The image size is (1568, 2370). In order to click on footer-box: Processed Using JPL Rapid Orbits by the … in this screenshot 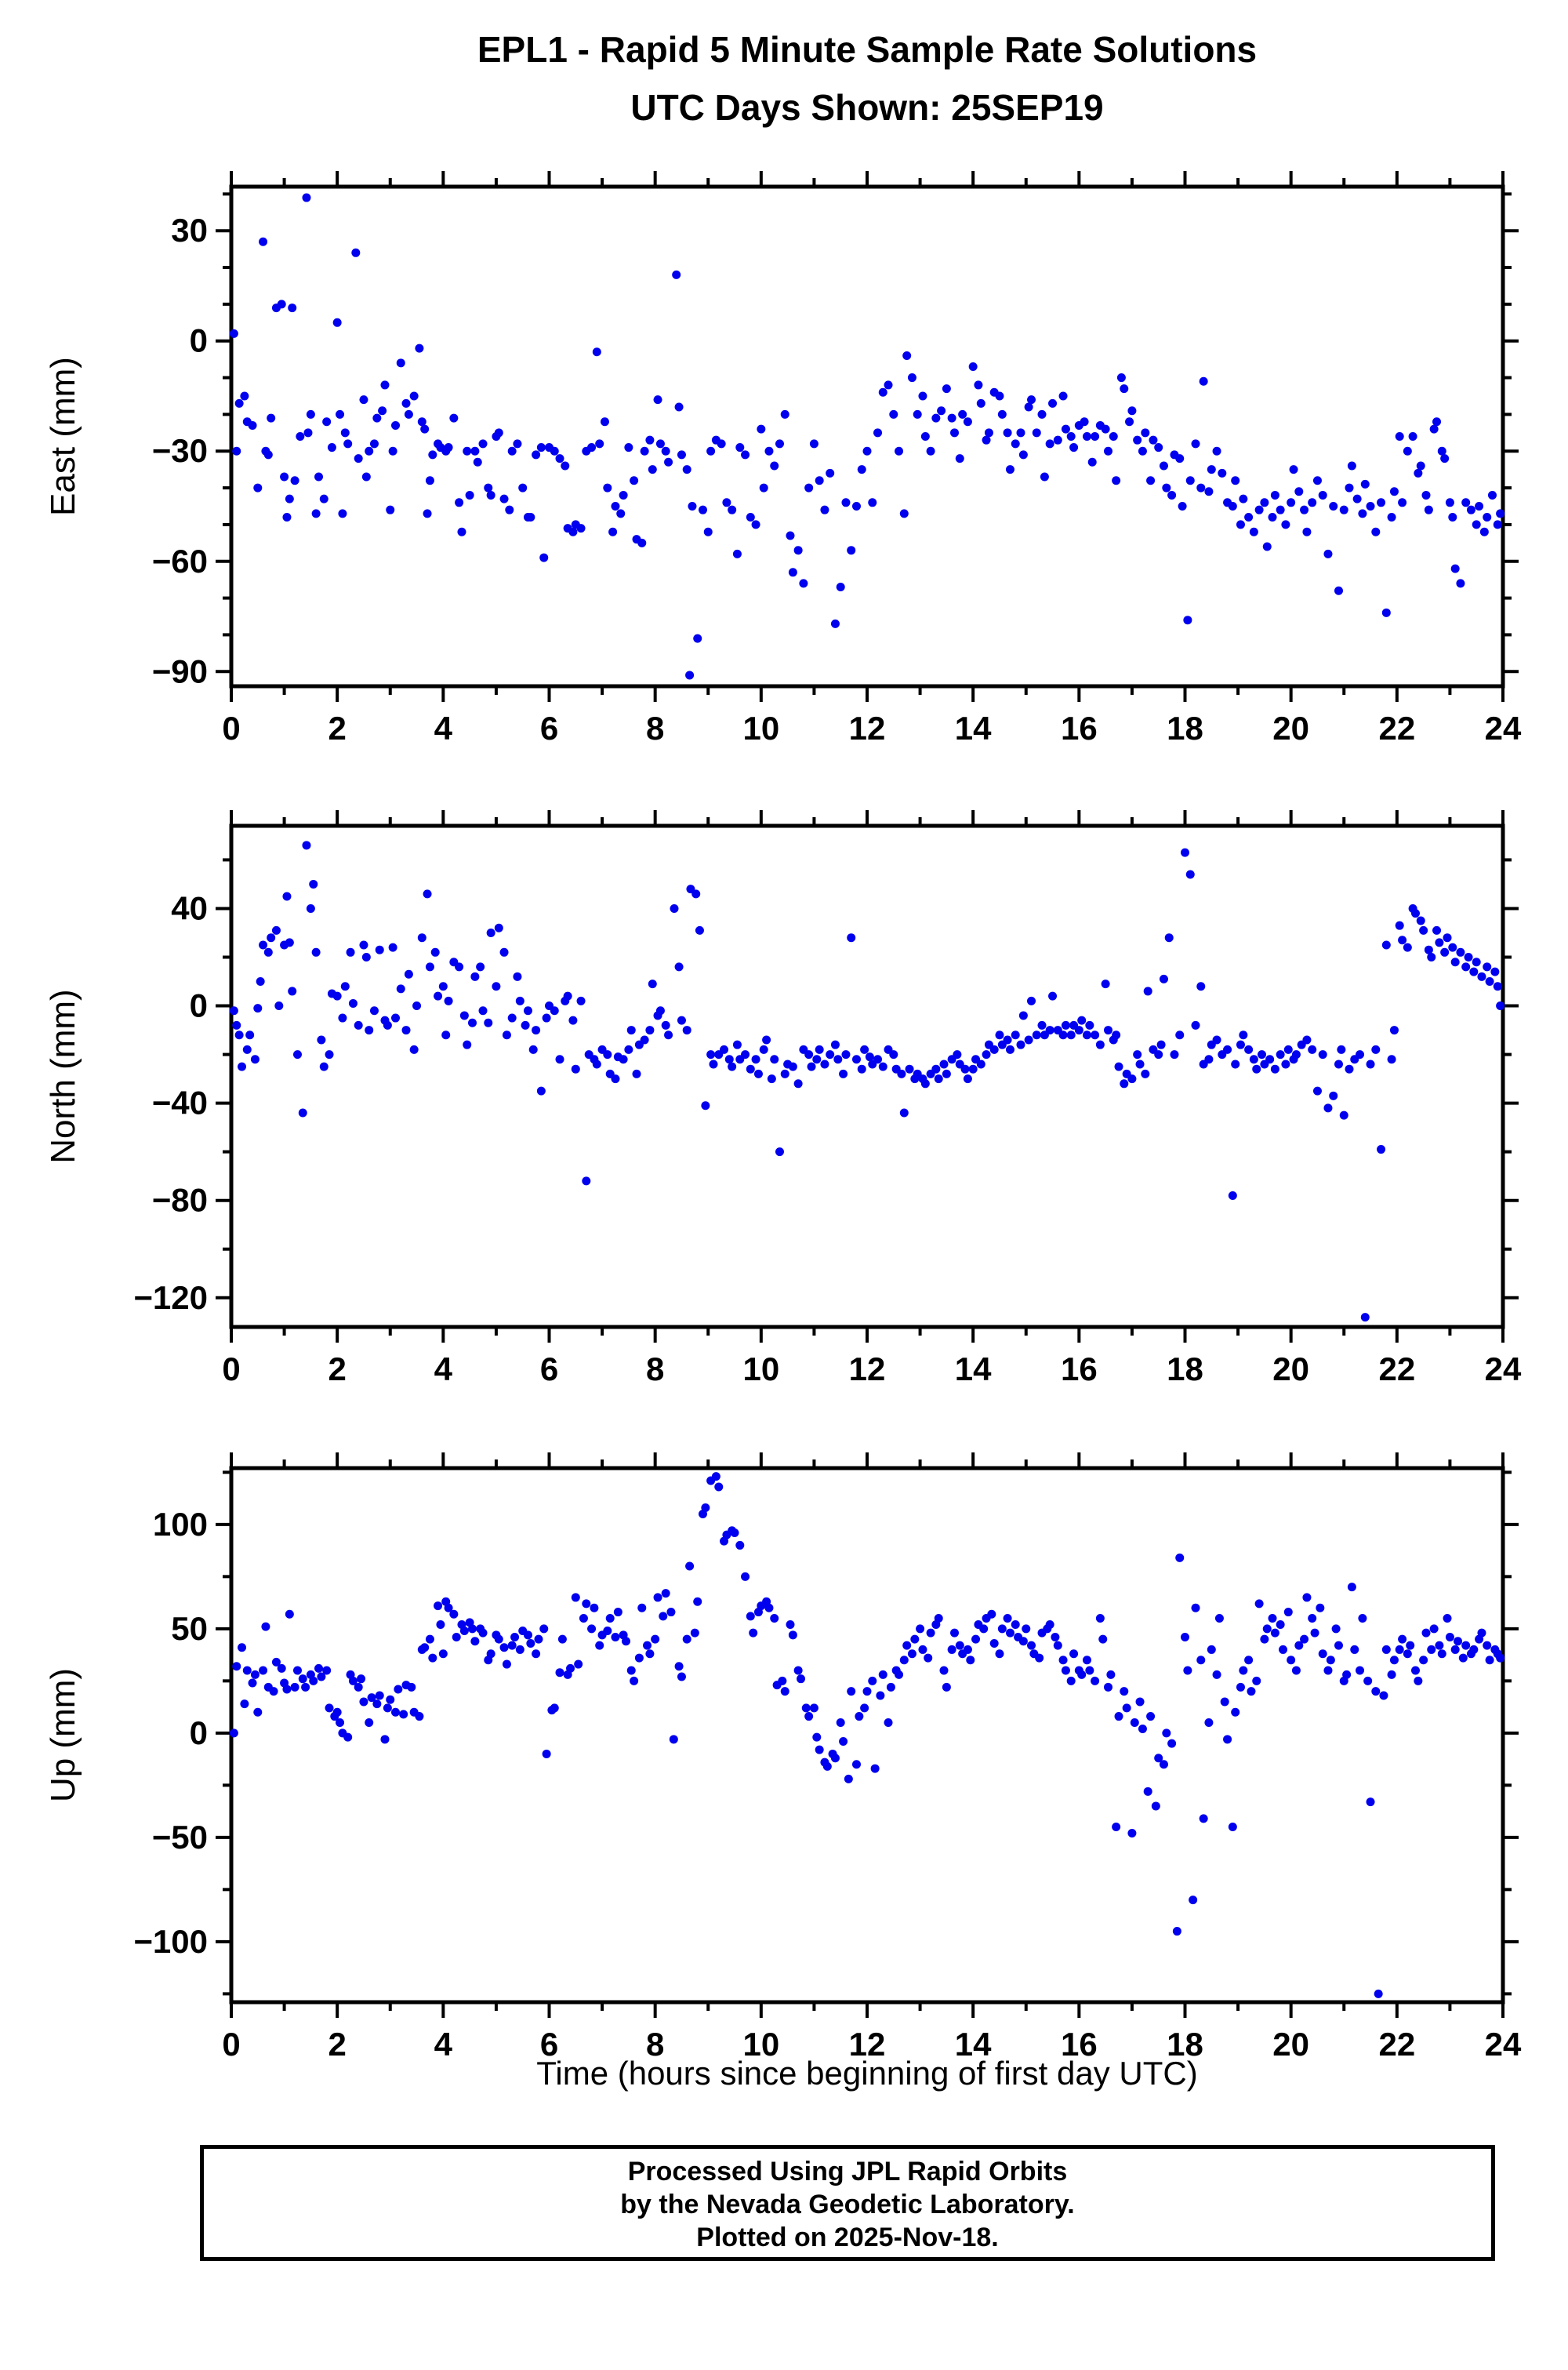, I will do `click(847, 2203)`.